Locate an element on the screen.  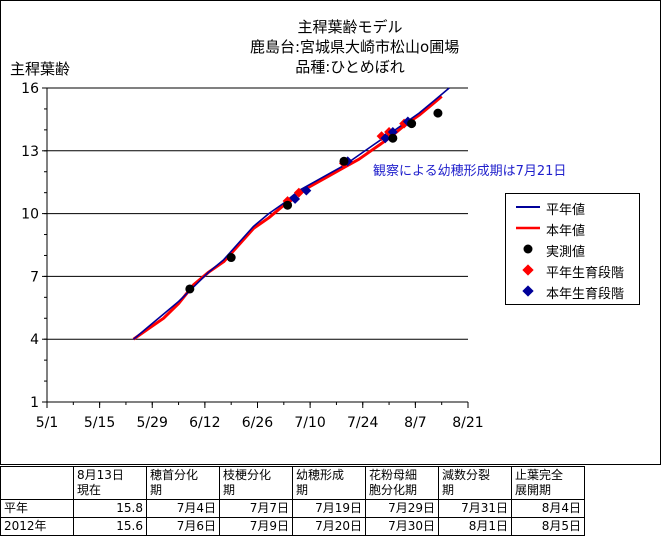
x-tick-label: 6/12 is located at coordinates (204, 423).